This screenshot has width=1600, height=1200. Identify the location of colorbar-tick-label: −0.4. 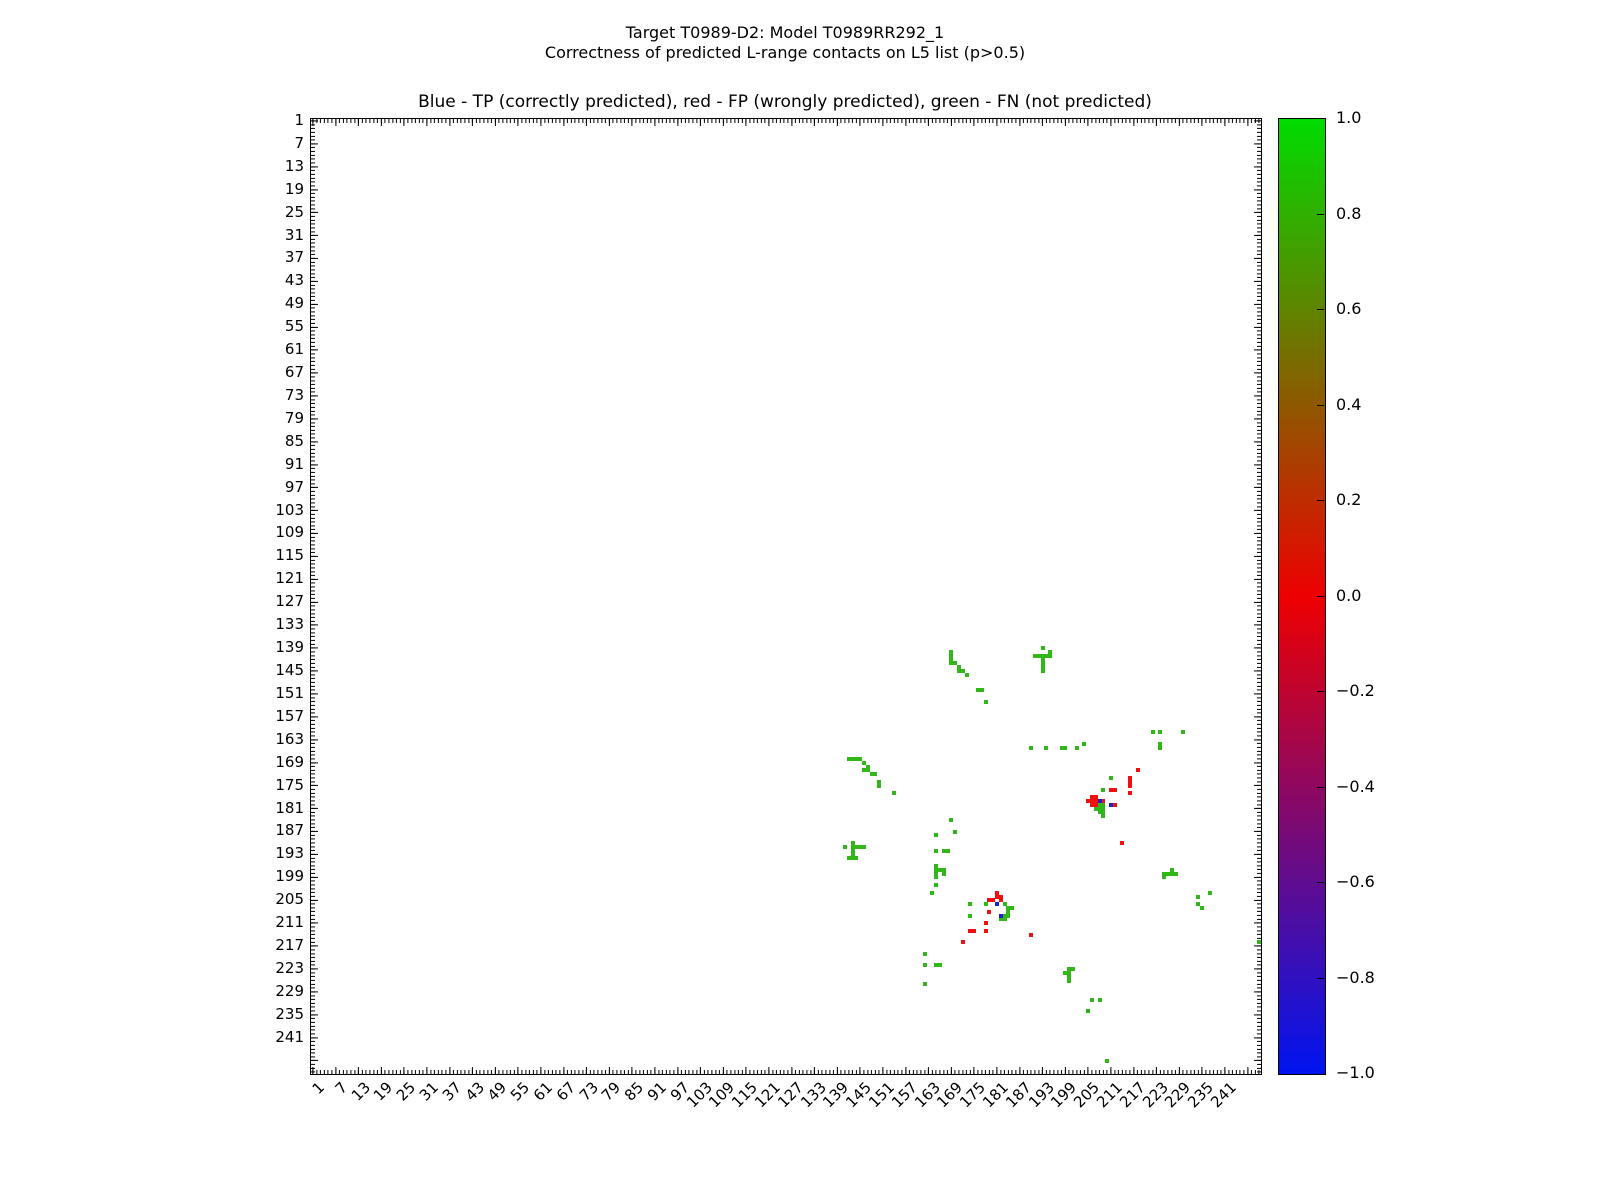
(1355, 786).